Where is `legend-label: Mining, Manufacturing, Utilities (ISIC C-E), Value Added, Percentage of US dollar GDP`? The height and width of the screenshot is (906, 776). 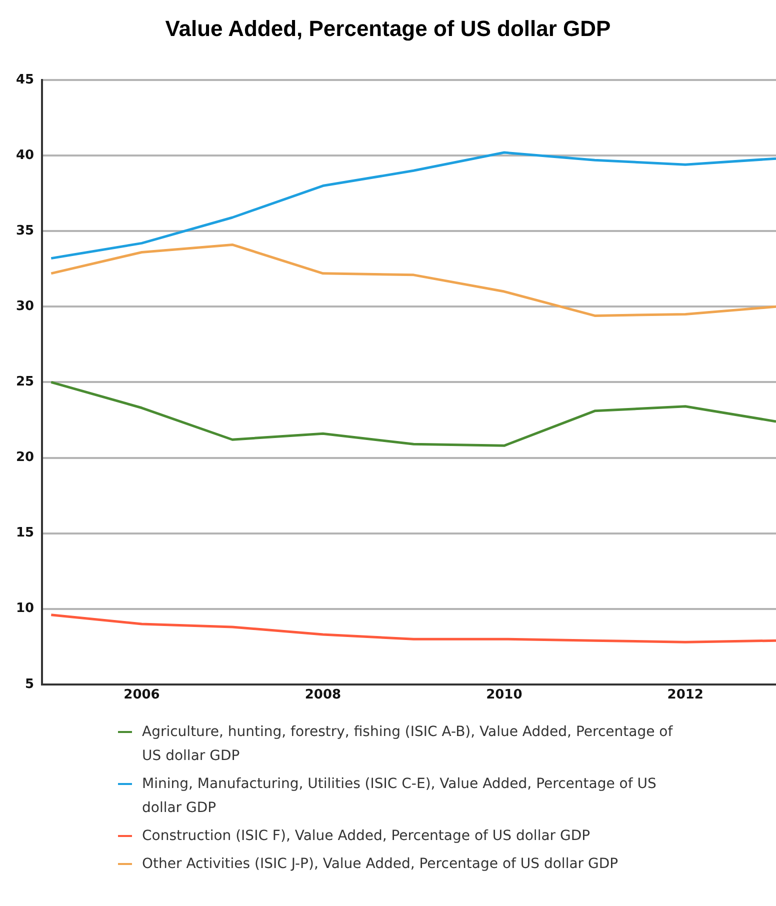
legend-label: Mining, Manufacturing, Utilities (ISIC C-E), Value Added, Percentage of US dollar GDP is located at coordinates (400, 796).